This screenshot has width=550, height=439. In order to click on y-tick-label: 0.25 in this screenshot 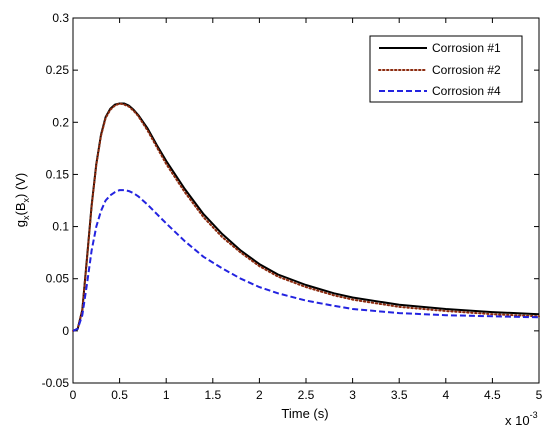, I will do `click(58, 70)`.